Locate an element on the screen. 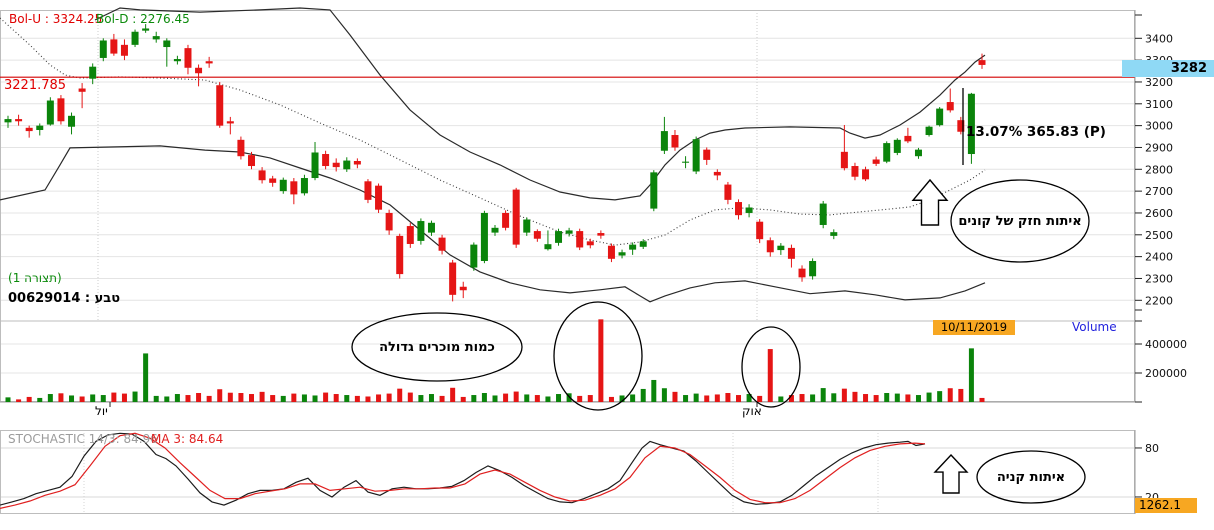 Image resolution: width=1214 pixels, height=530 pixels. alert-line-price-label: 3221.785 is located at coordinates (35, 85).